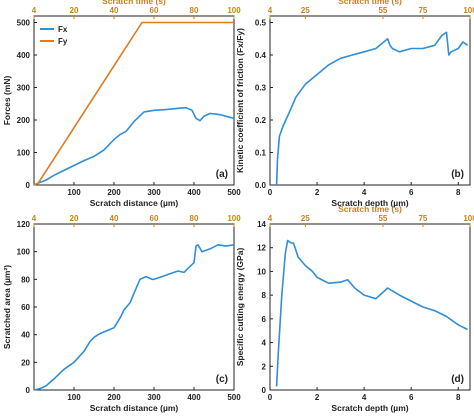  What do you see at coordinates (264, 319) in the screenshot?
I see `y-tick-label: 6` at bounding box center [264, 319].